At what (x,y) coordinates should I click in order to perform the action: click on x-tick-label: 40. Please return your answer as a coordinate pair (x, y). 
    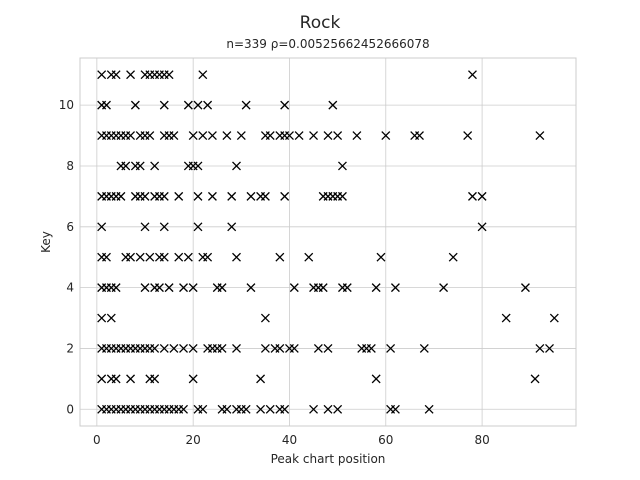
    Looking at the image, I should click on (289, 440).